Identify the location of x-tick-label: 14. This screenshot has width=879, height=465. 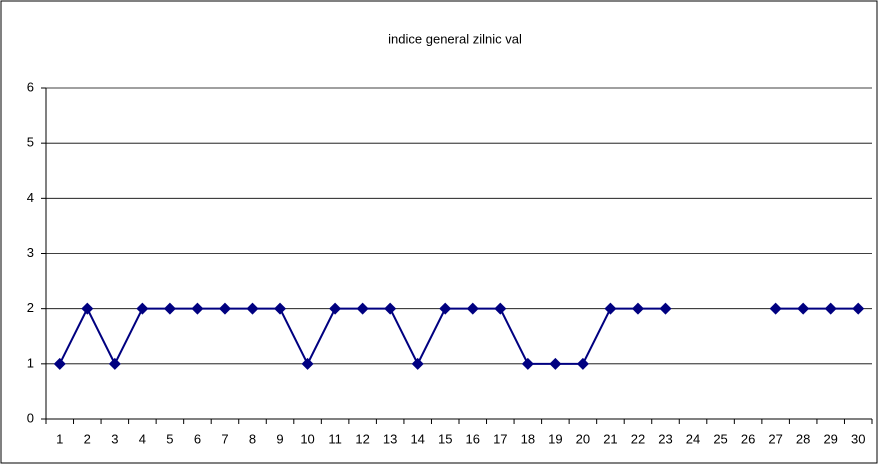
(417, 438).